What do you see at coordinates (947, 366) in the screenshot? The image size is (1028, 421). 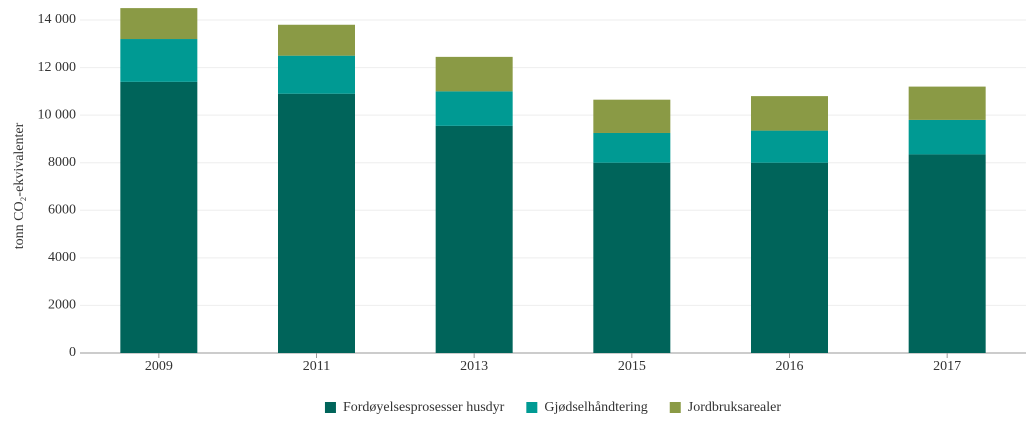 I see `x-tick-label: 2017` at bounding box center [947, 366].